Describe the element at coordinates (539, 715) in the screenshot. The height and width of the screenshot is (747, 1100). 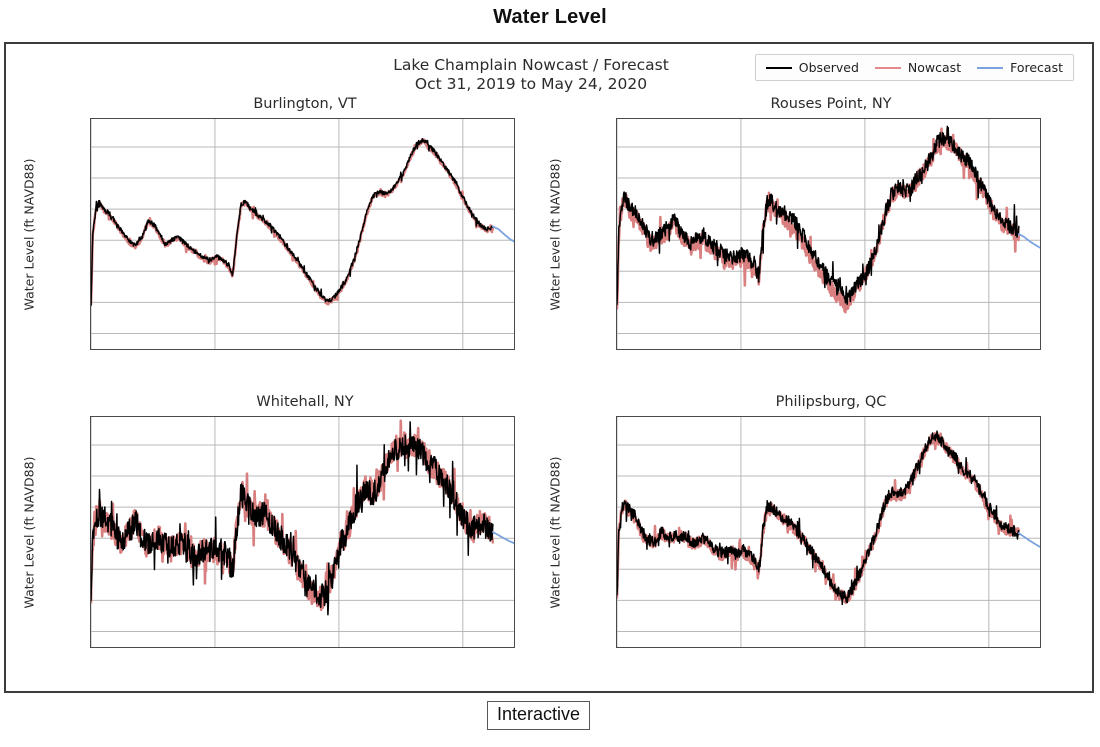
I see `interactive-button: Interactive` at that location.